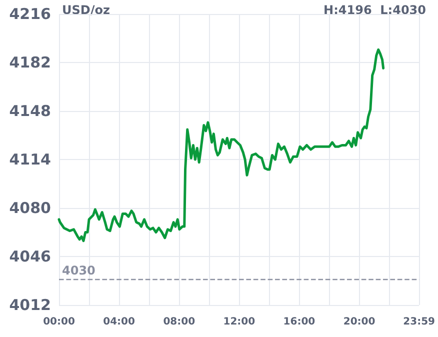 The height and width of the screenshot is (337, 438). What do you see at coordinates (239, 322) in the screenshot?
I see `x-tick-label: 12:00` at bounding box center [239, 322].